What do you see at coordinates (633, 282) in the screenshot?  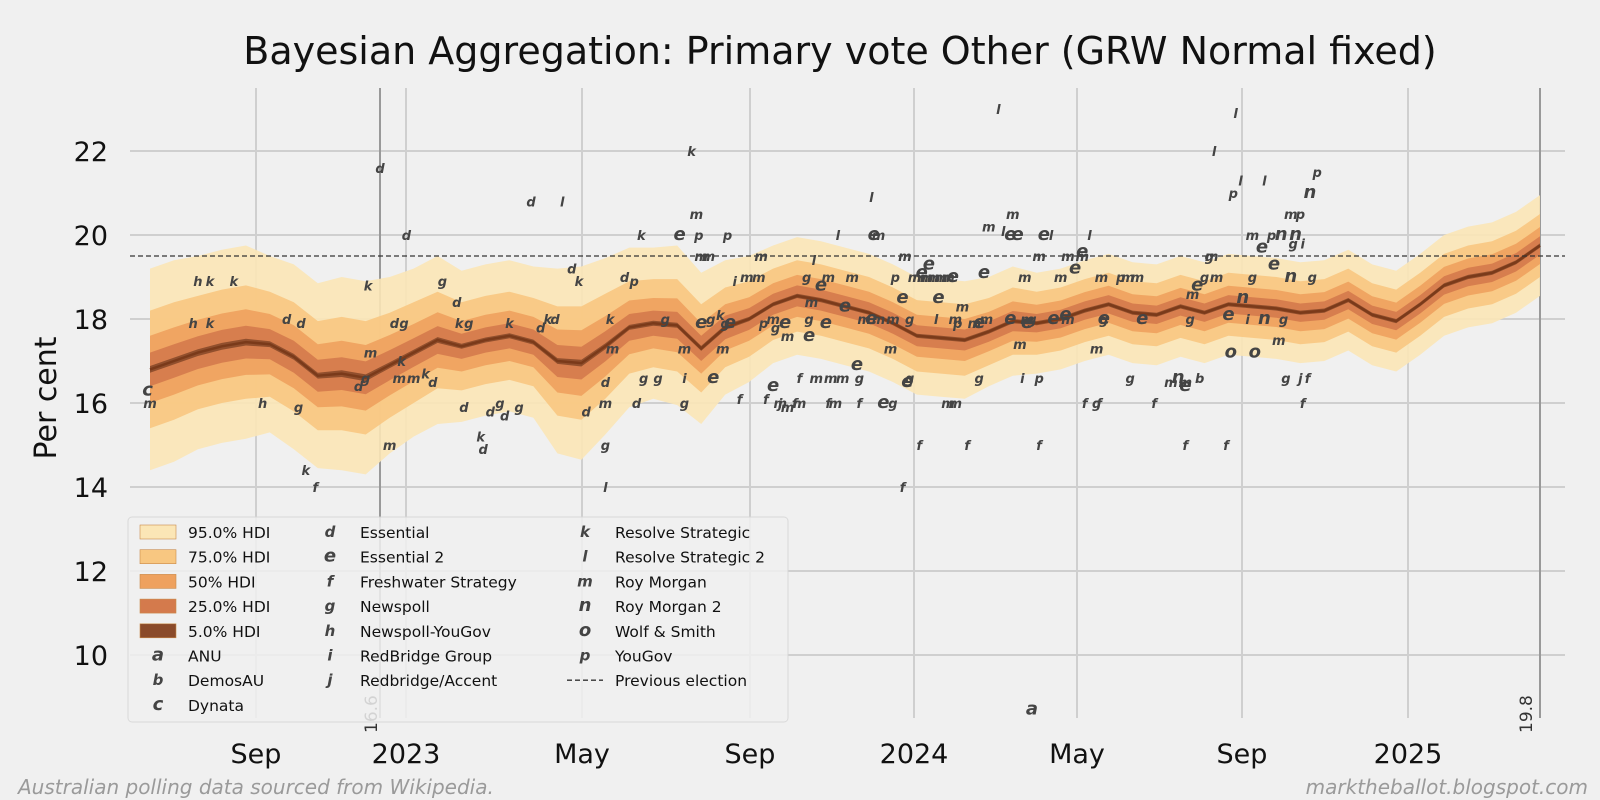 I see `poll-point: p` at bounding box center [633, 282].